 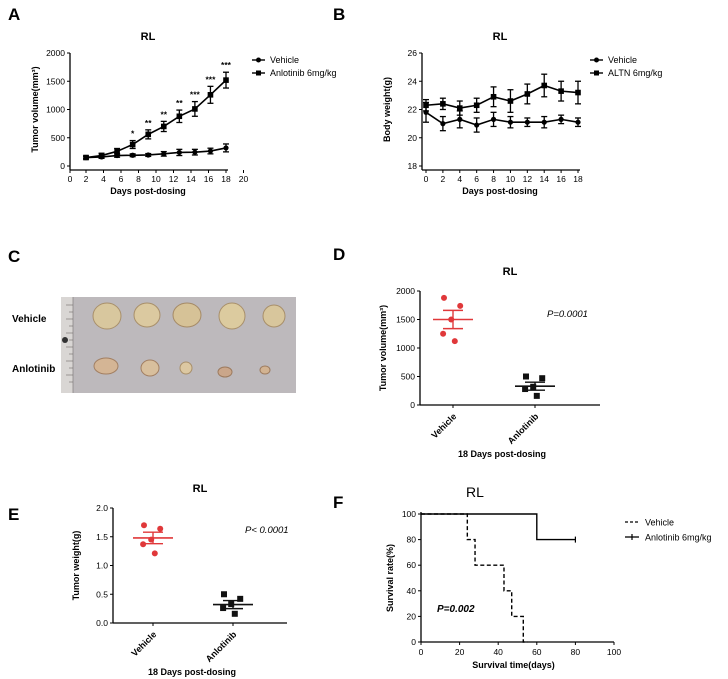 What do you see at coordinates (405, 291) in the screenshot?
I see `y-tick-label: 2000` at bounding box center [405, 291].